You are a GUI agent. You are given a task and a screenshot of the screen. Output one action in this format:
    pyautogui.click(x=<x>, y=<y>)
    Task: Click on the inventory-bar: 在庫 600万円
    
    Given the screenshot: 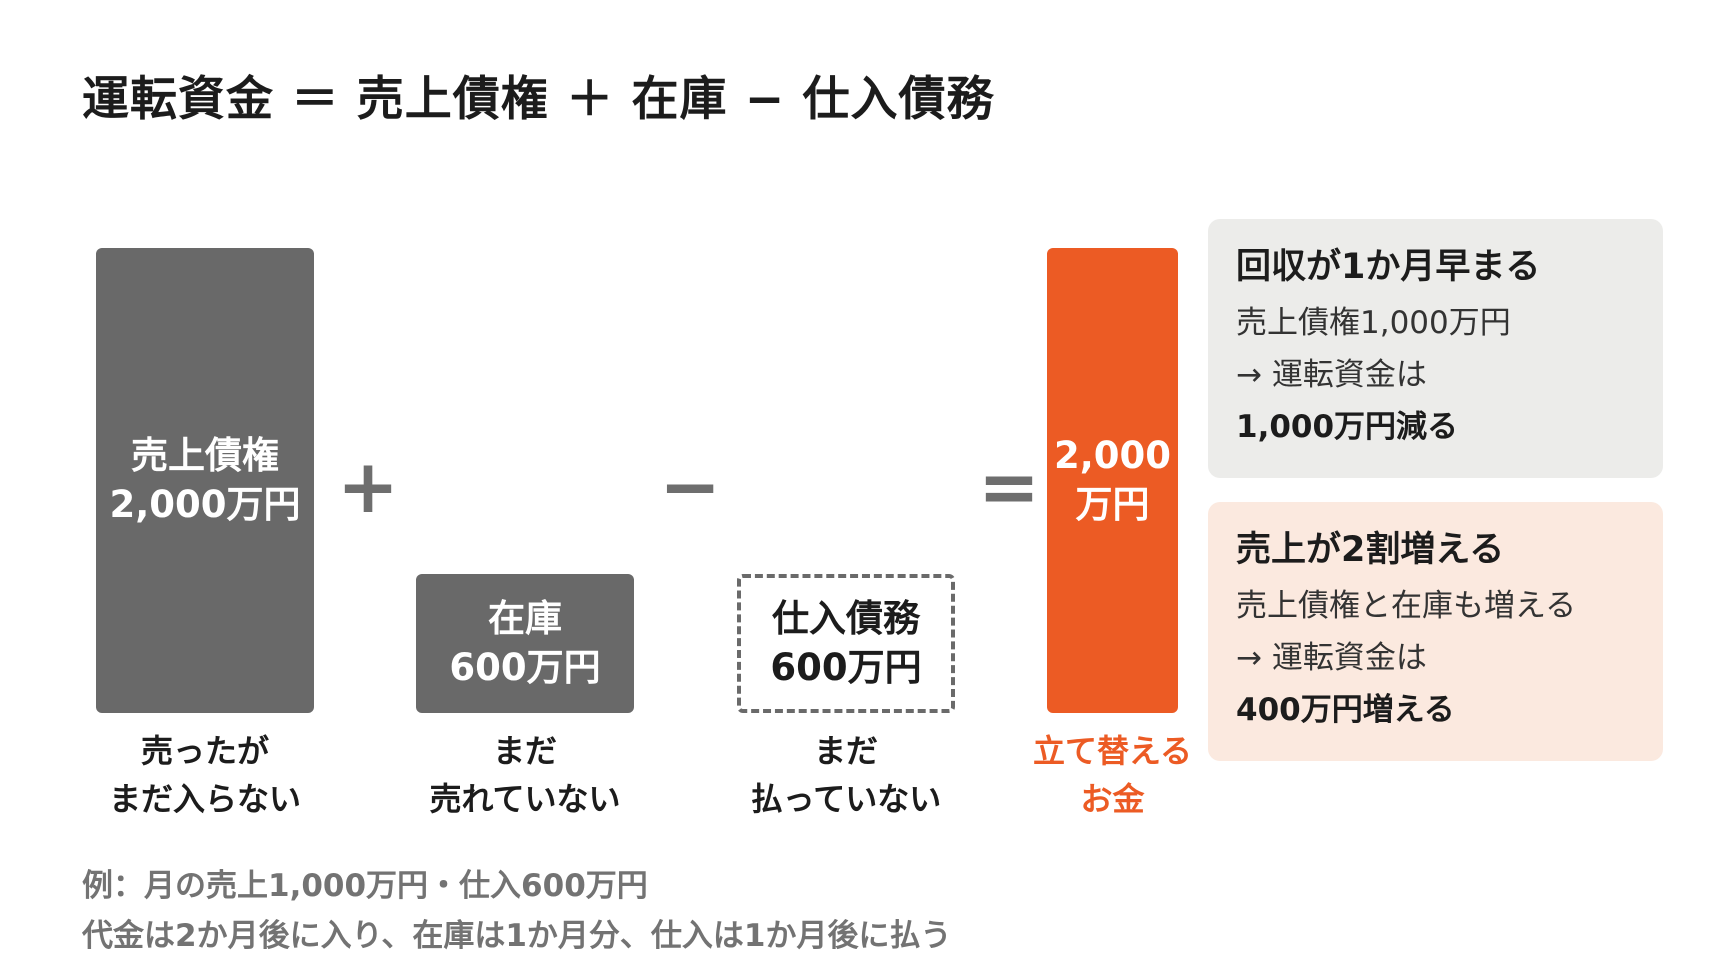 What is the action you would take?
    pyautogui.click(x=525, y=643)
    